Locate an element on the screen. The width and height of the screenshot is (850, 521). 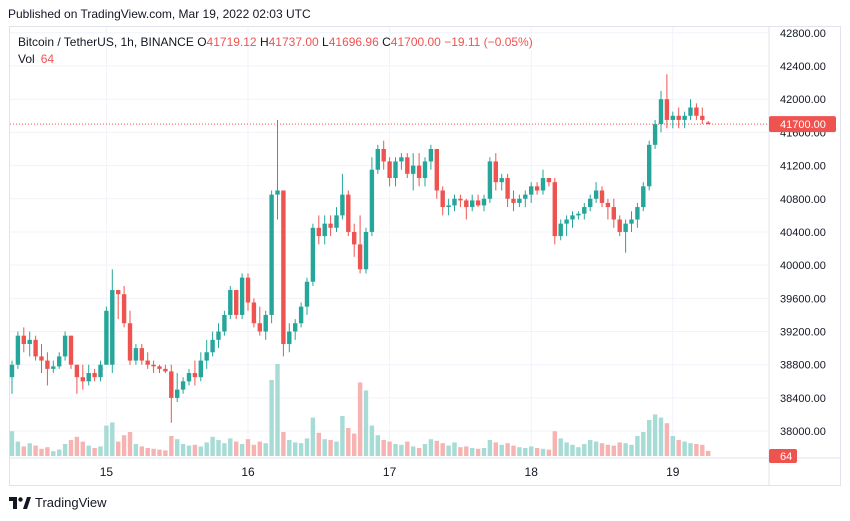
y-tick-label: 40400.00 is located at coordinates (803, 233).